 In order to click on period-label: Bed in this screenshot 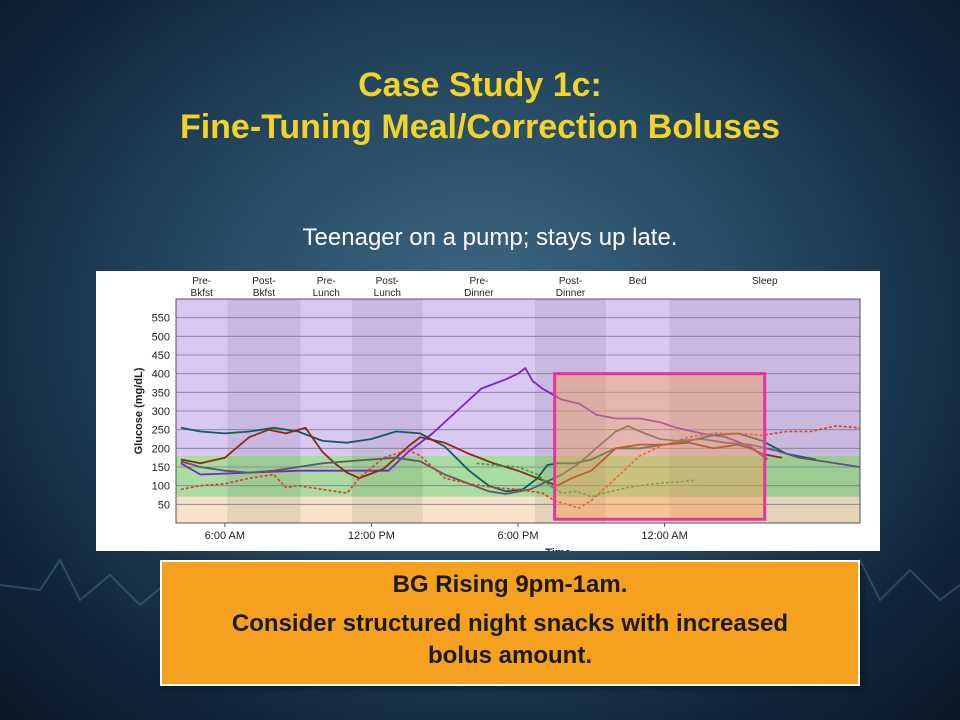, I will do `click(638, 281)`.